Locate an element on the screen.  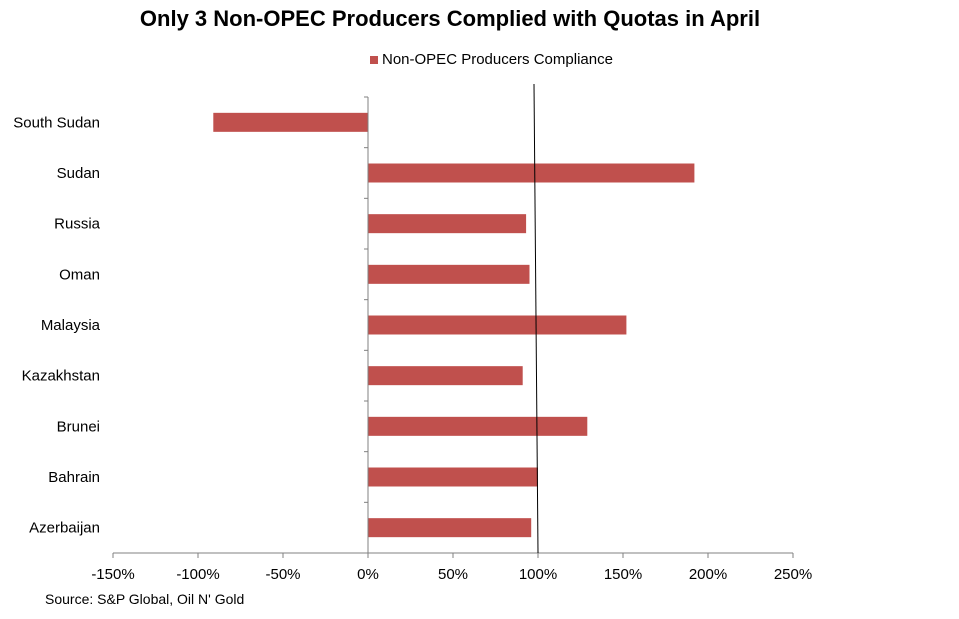
x-tick-label: -100% is located at coordinates (197, 574).